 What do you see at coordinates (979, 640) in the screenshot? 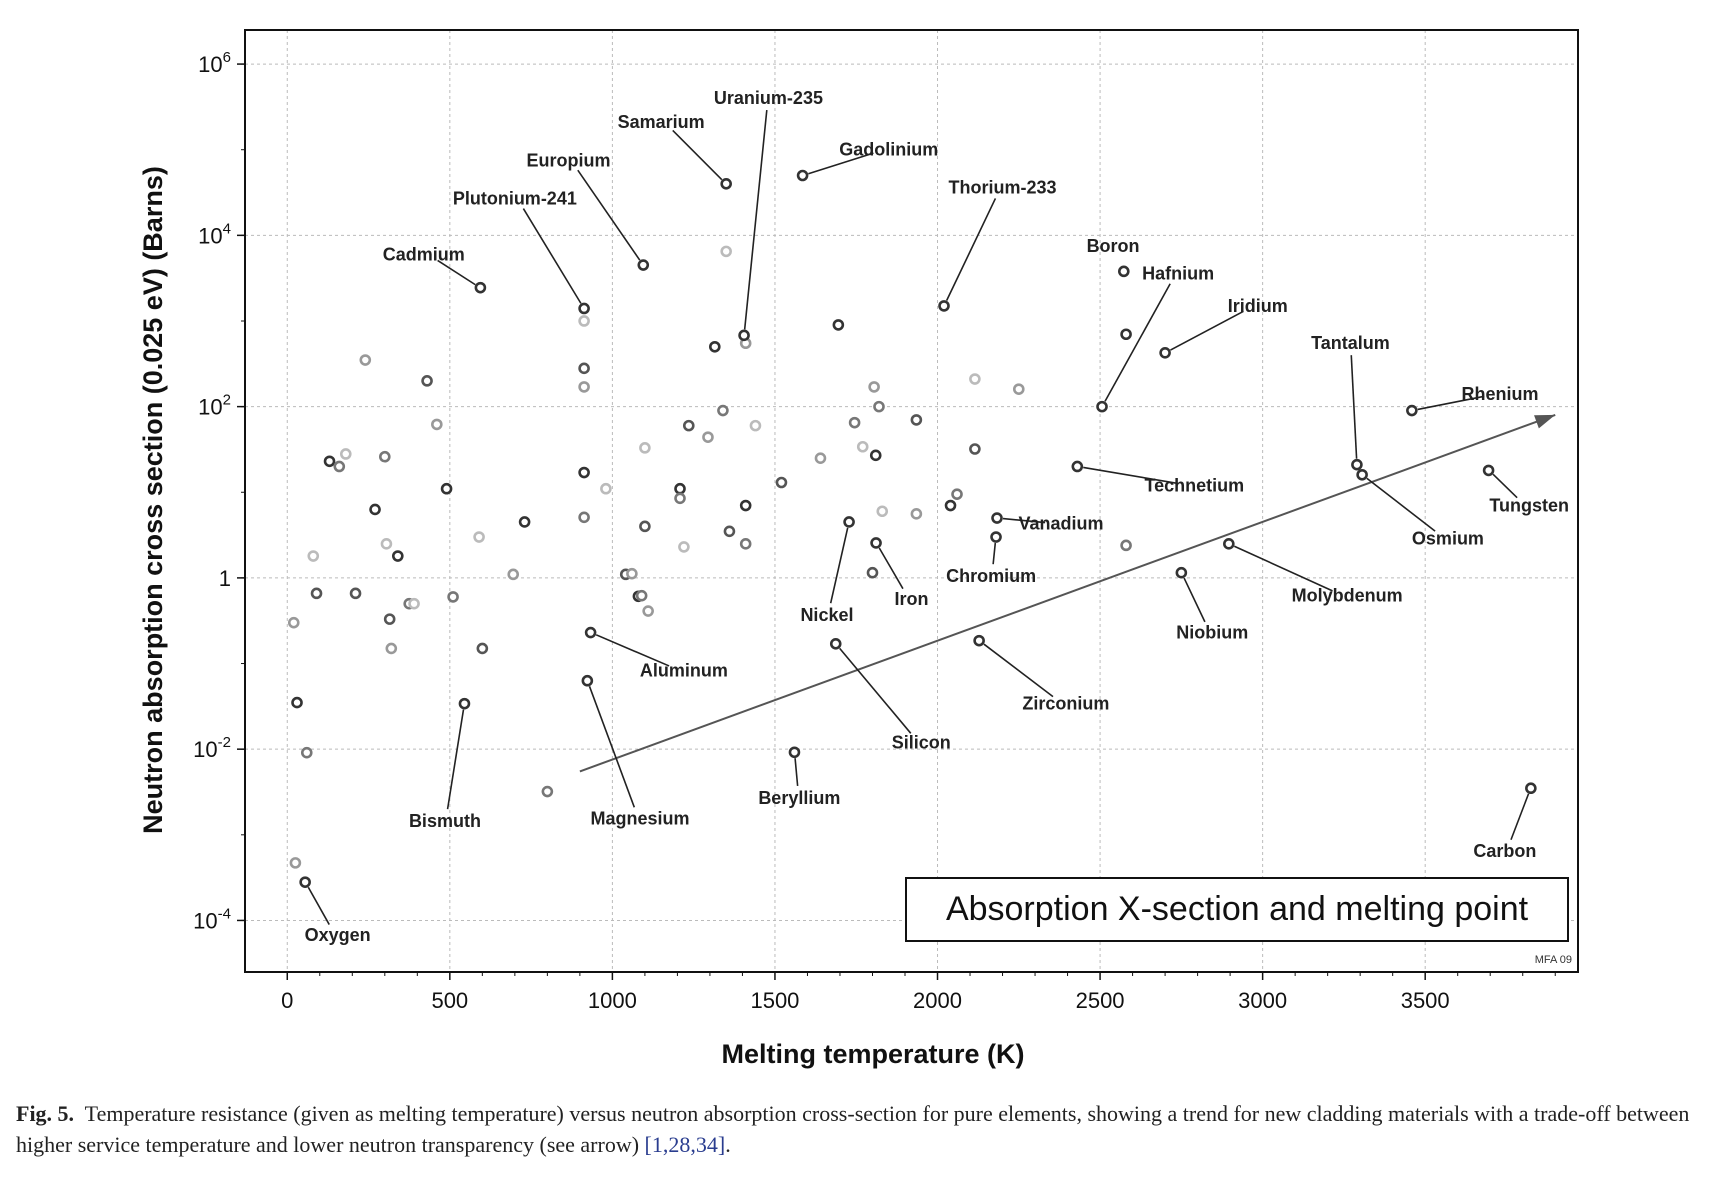
I see `data-point-zirconium` at bounding box center [979, 640].